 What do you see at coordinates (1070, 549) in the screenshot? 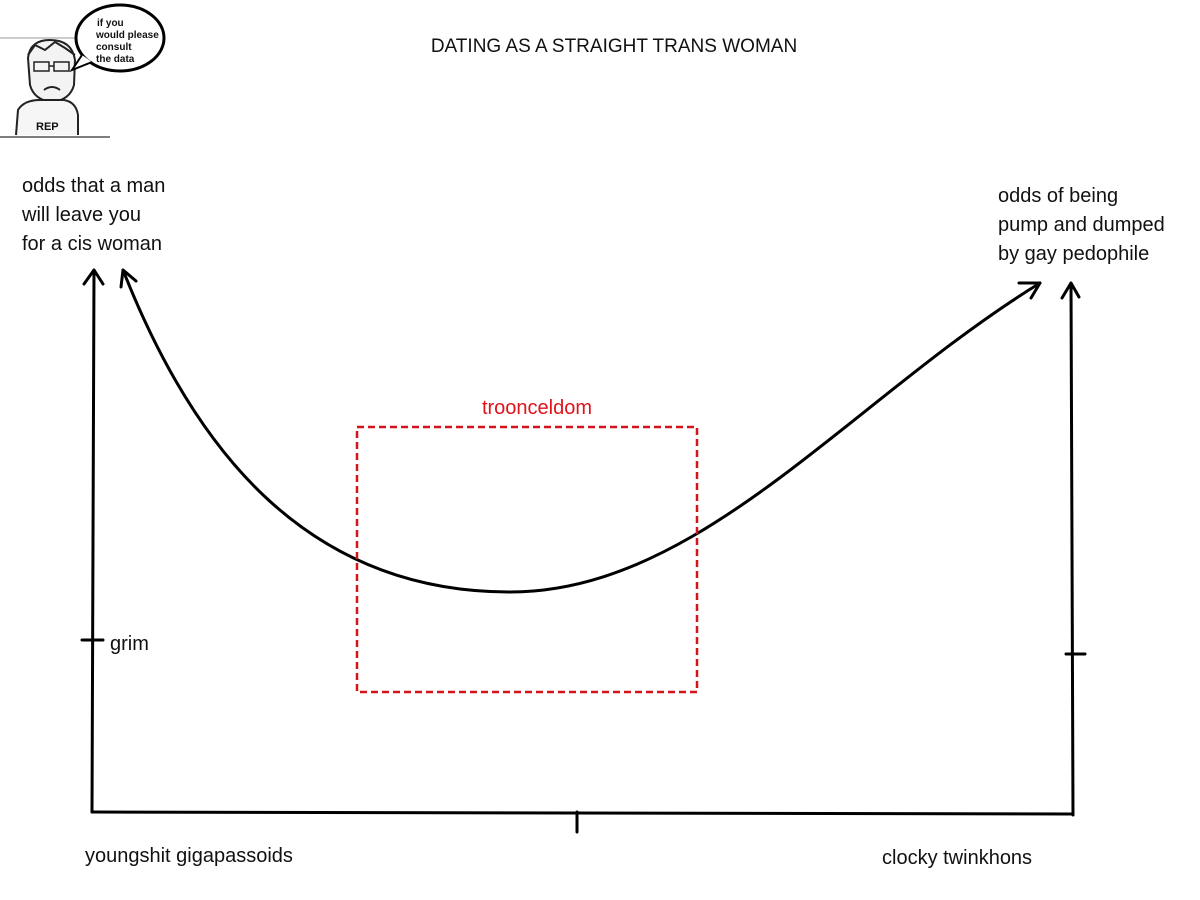
I see `right-axis` at bounding box center [1070, 549].